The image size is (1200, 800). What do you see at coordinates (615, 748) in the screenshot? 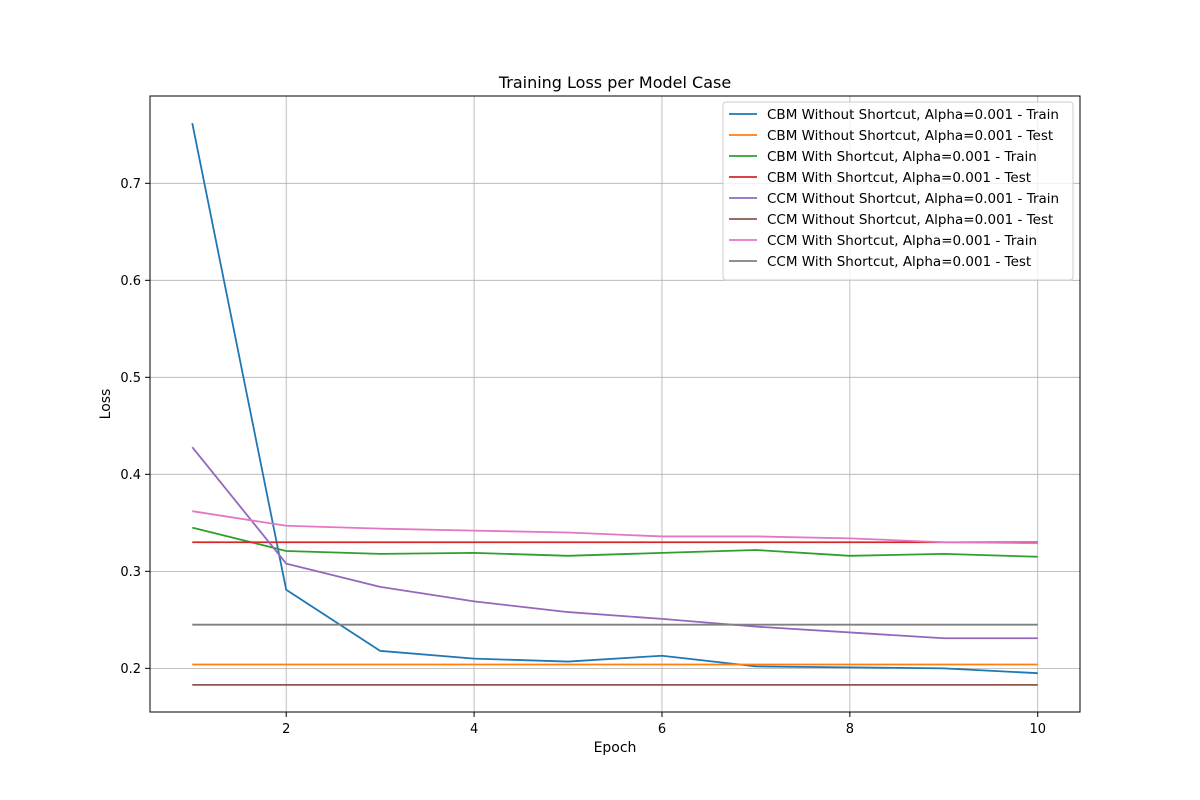
I see `x-axis-label: Epoch` at bounding box center [615, 748].